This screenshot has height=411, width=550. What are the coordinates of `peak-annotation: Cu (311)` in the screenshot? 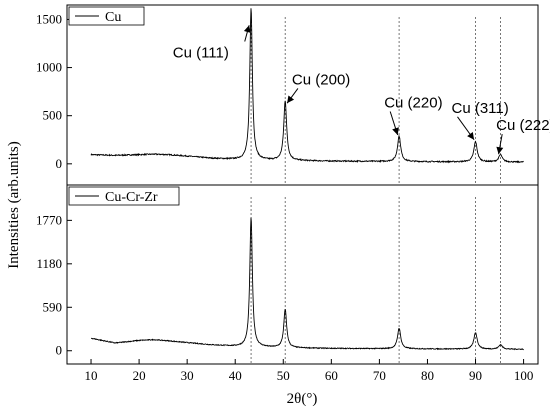 It's located at (480, 120).